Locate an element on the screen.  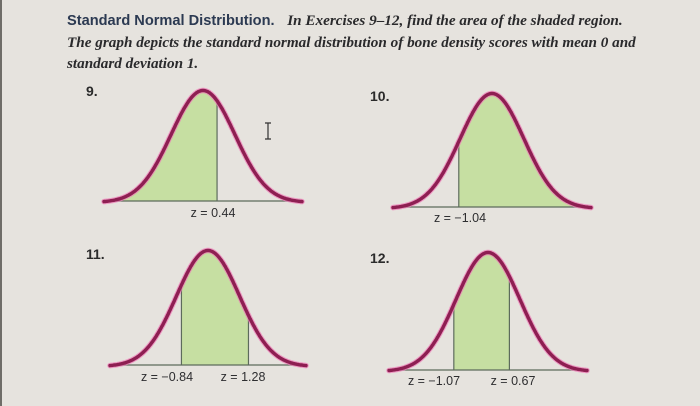
instructions-line-3: standard deviation 1. is located at coordinates (133, 63).